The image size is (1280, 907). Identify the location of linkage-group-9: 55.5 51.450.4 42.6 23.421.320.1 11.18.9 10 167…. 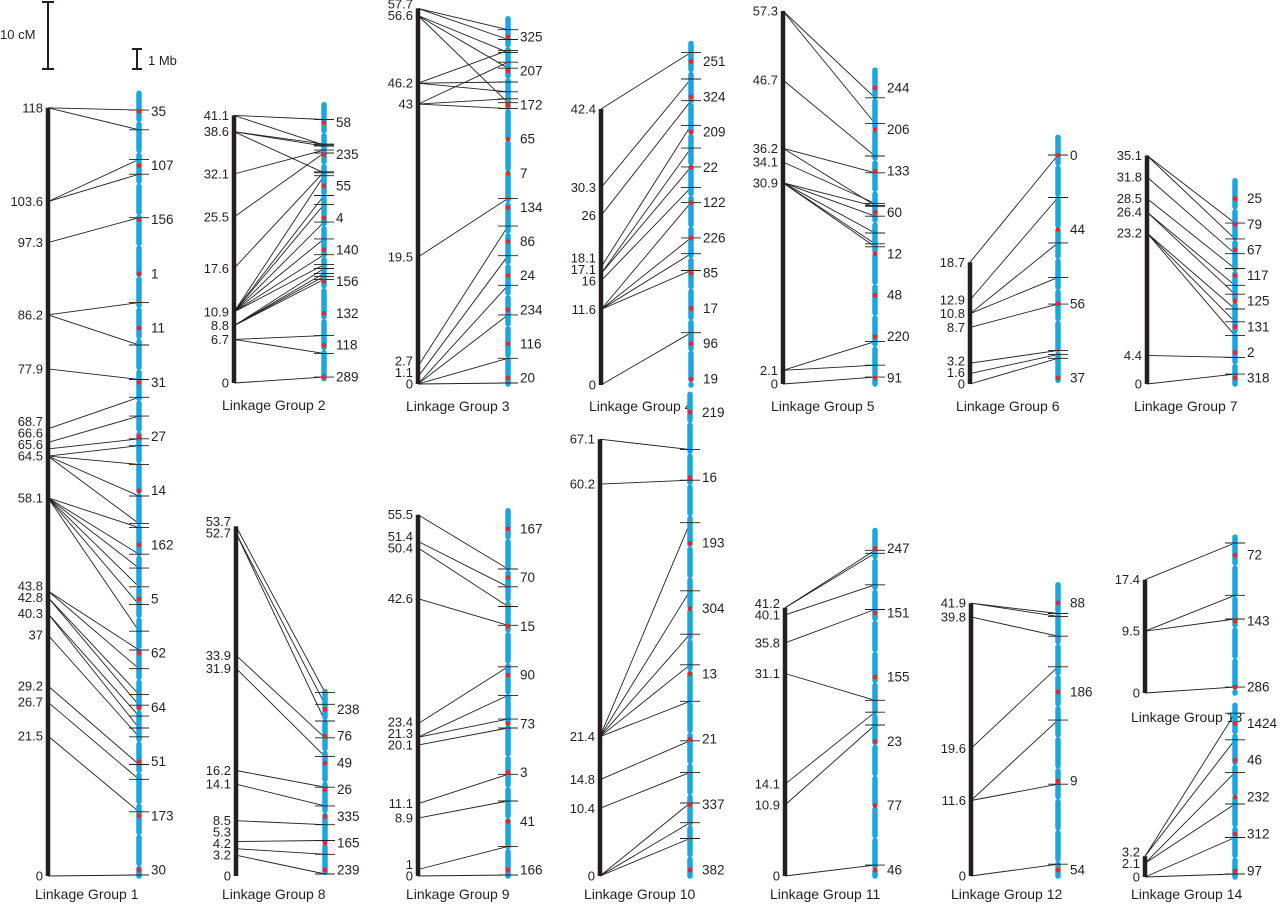
(465, 704).